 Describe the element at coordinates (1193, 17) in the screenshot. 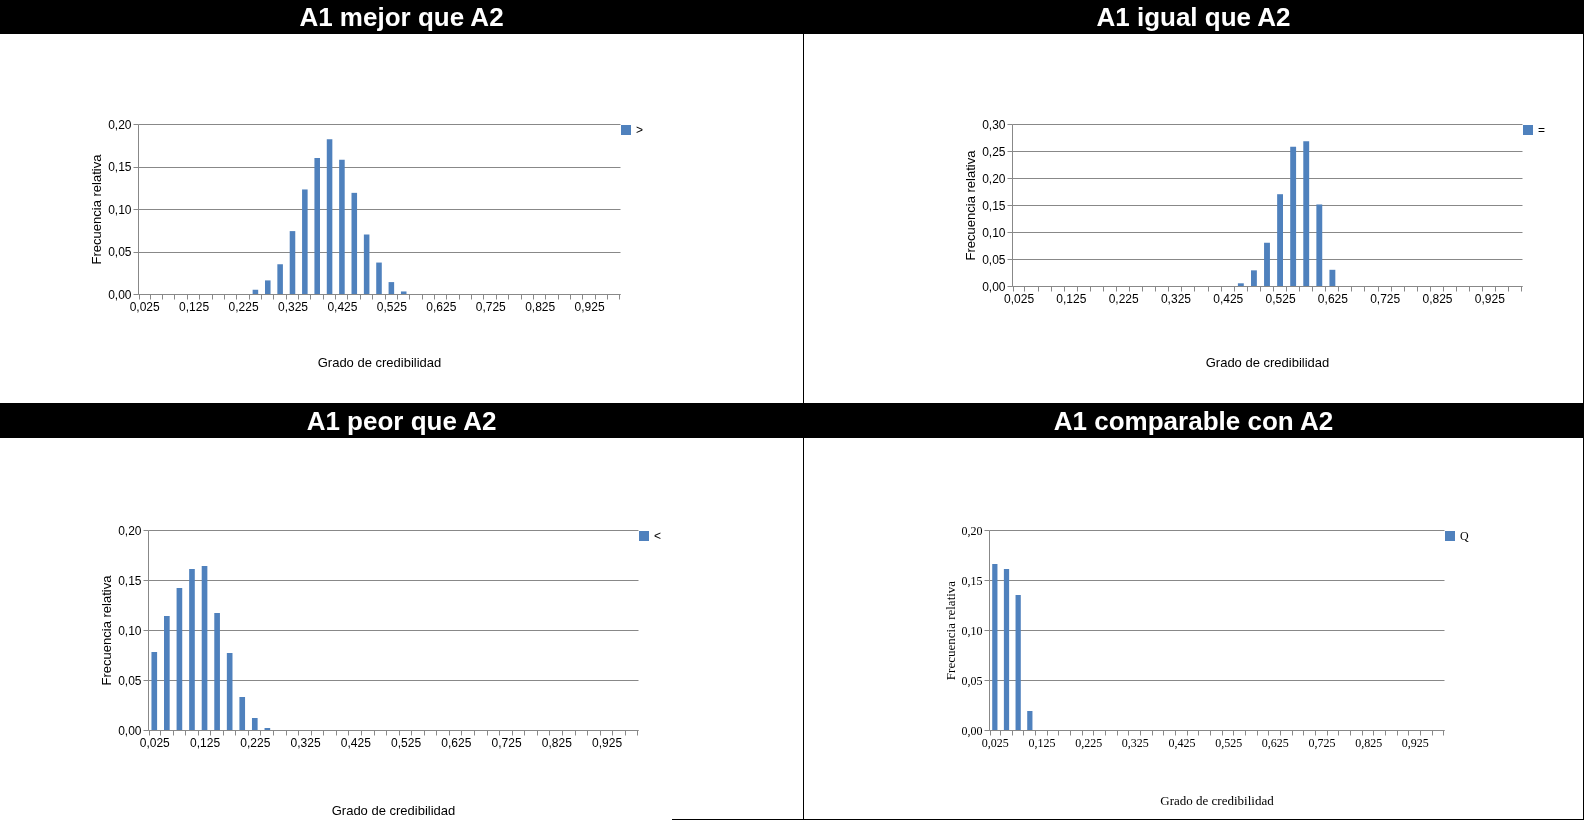

I see `chart-title: A1 igual que A2` at that location.